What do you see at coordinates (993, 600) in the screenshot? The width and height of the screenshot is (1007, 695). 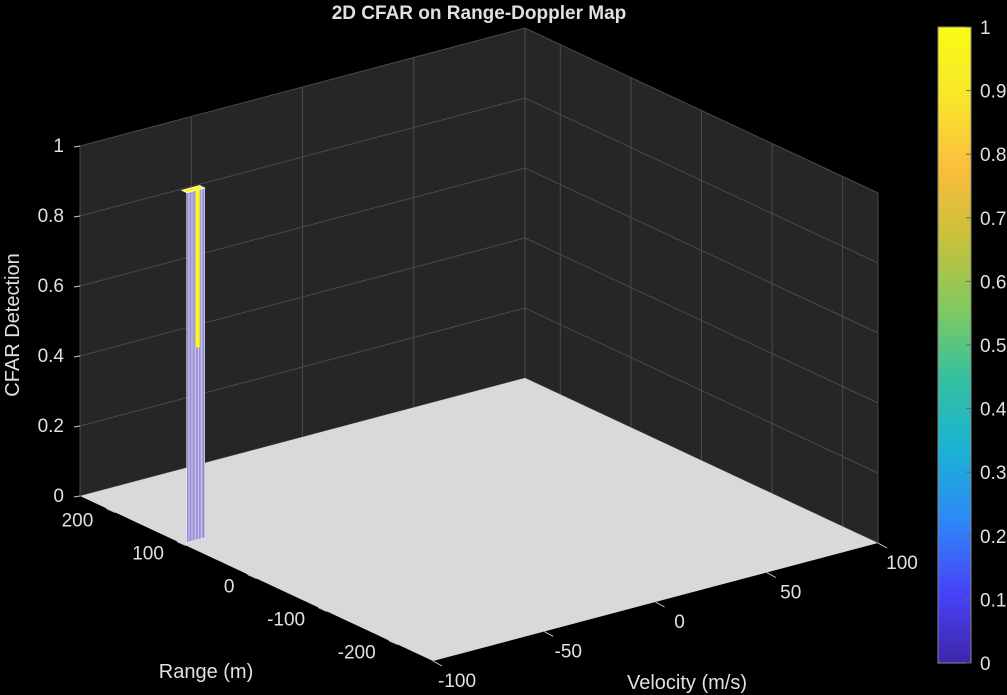 I see `colorbar-tick-label: 0.1` at bounding box center [993, 600].